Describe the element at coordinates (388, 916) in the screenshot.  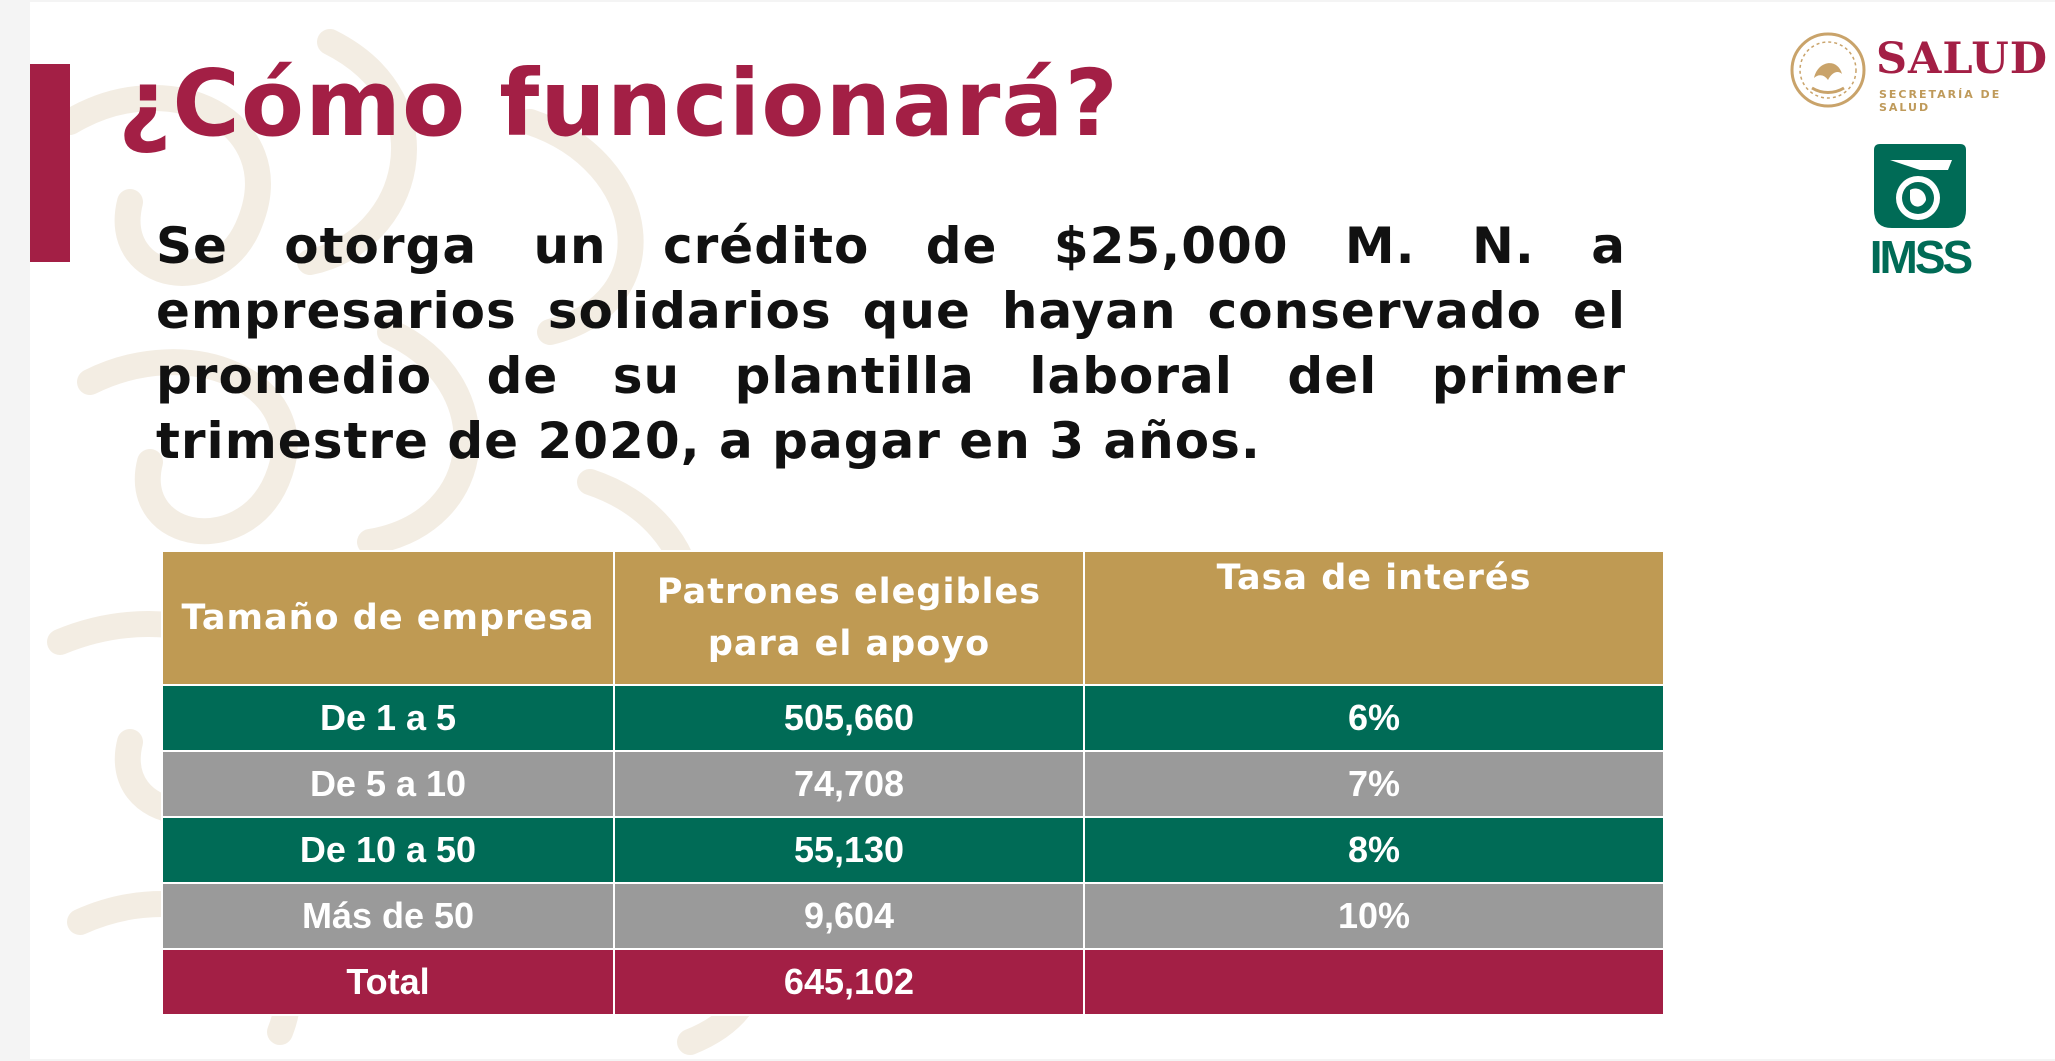
I see `cell-size: Más de 50` at that location.